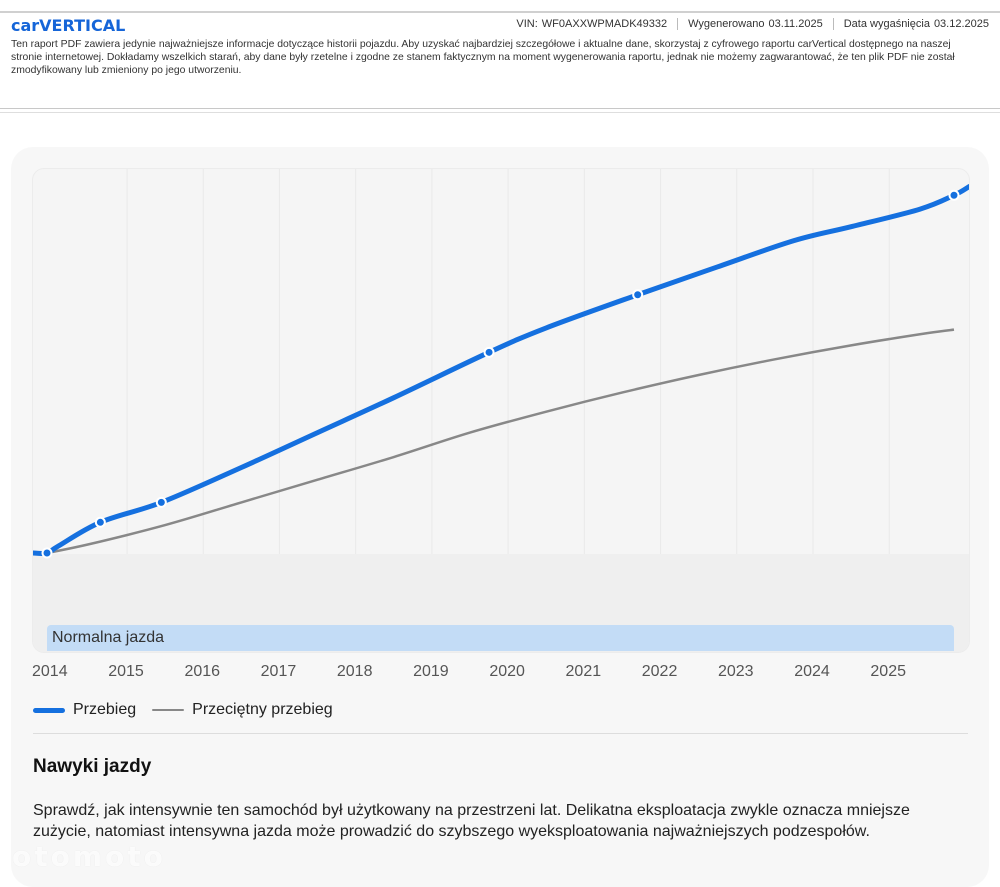 The height and width of the screenshot is (887, 1000). Describe the element at coordinates (659, 671) in the screenshot. I see `x-tick-label-2022: 2022` at that location.